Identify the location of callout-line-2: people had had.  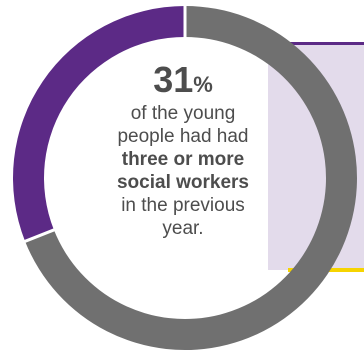
(183, 136).